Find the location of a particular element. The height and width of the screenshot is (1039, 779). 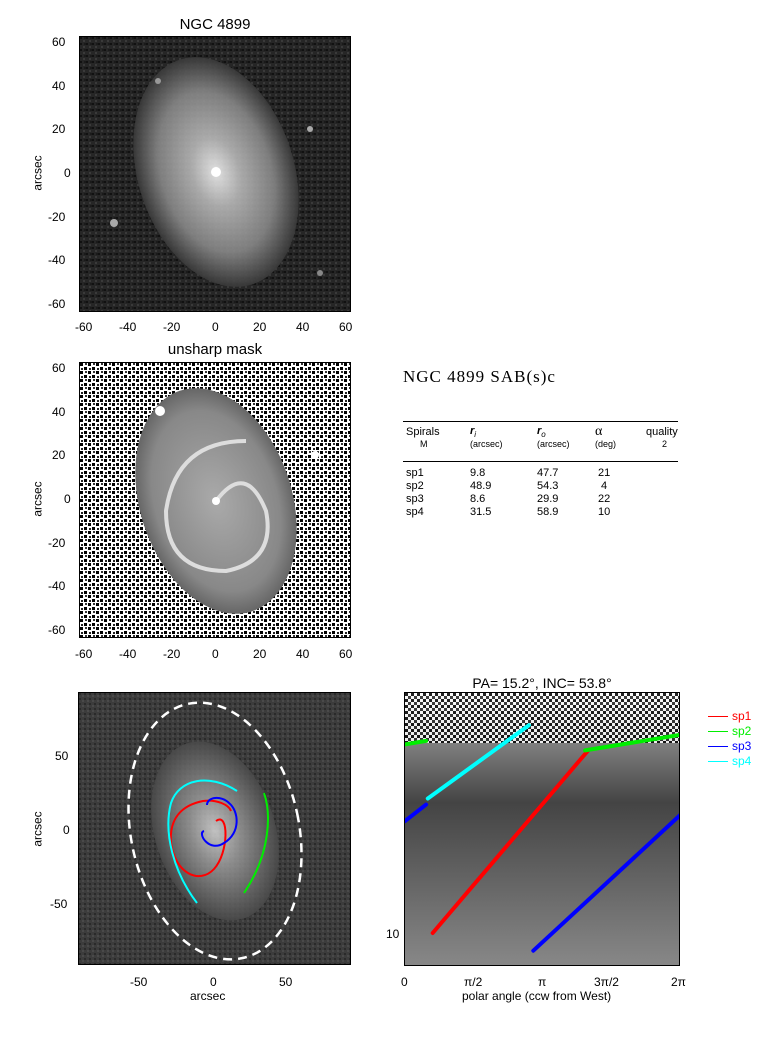

legend-item-sp1: sp1 is located at coordinates (729, 716).